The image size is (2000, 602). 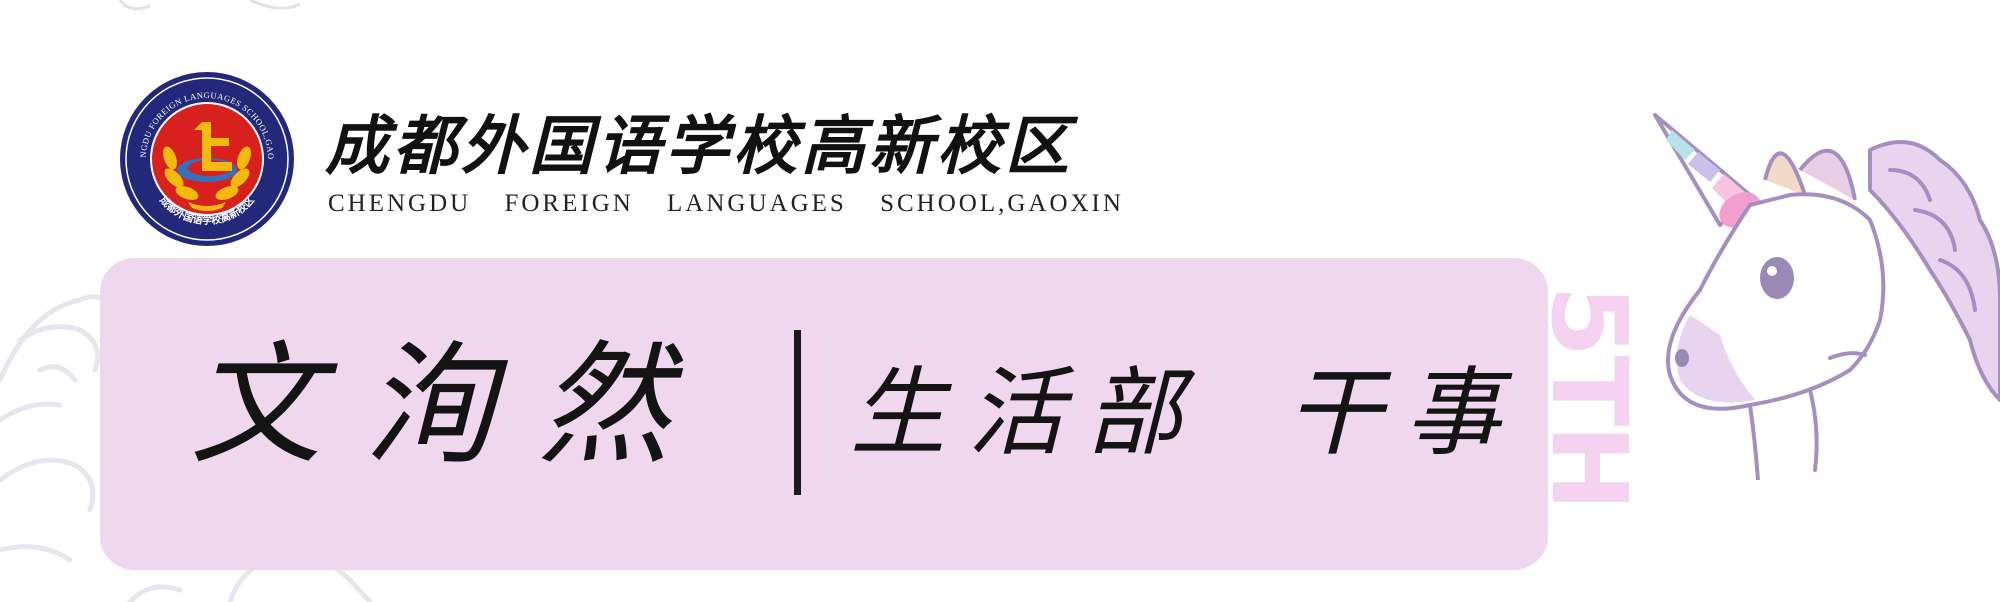 I want to click on school-name-chinese: 成都外国语学校高新校区, so click(x=699, y=146).